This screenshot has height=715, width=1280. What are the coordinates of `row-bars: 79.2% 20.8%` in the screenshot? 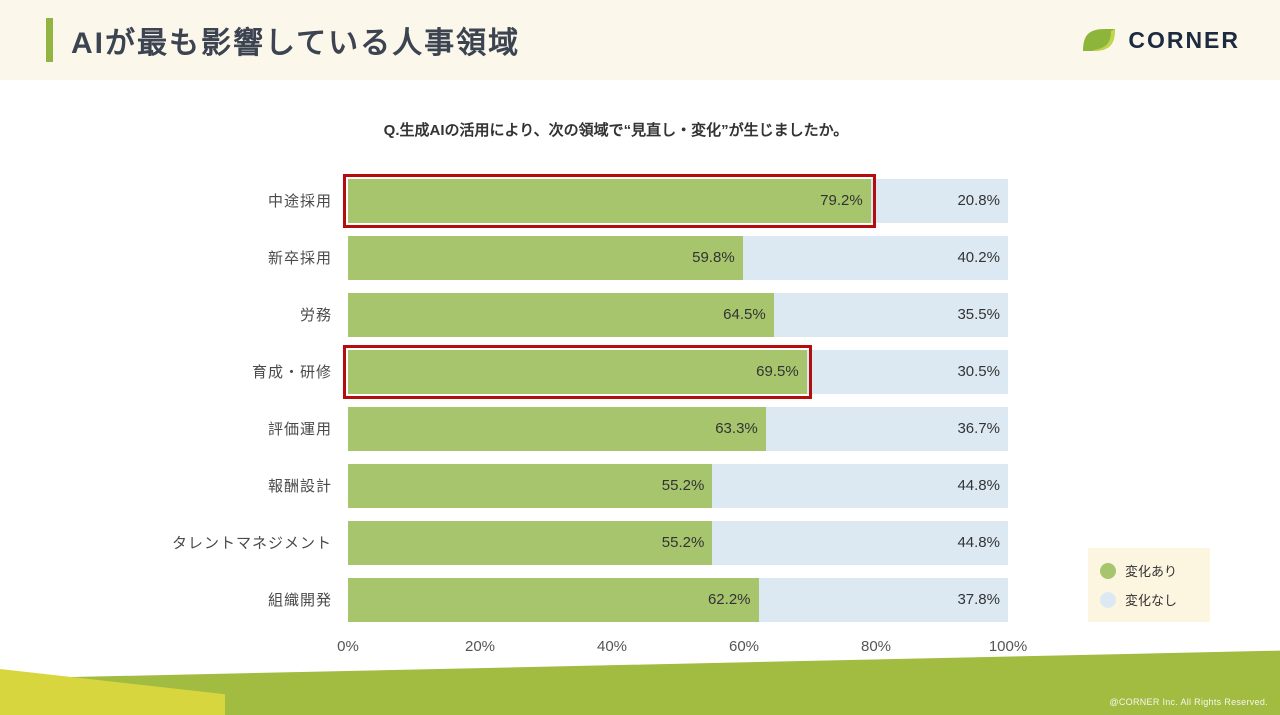 It's located at (675, 200).